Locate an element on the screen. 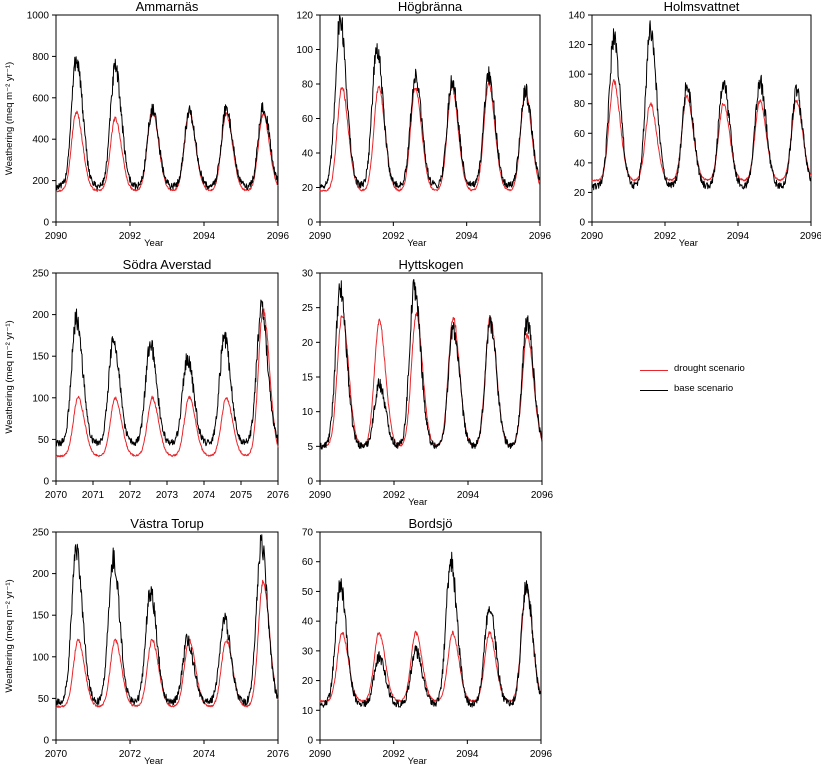 This screenshot has height=764, width=821. legend-swatch-base is located at coordinates (654, 390).